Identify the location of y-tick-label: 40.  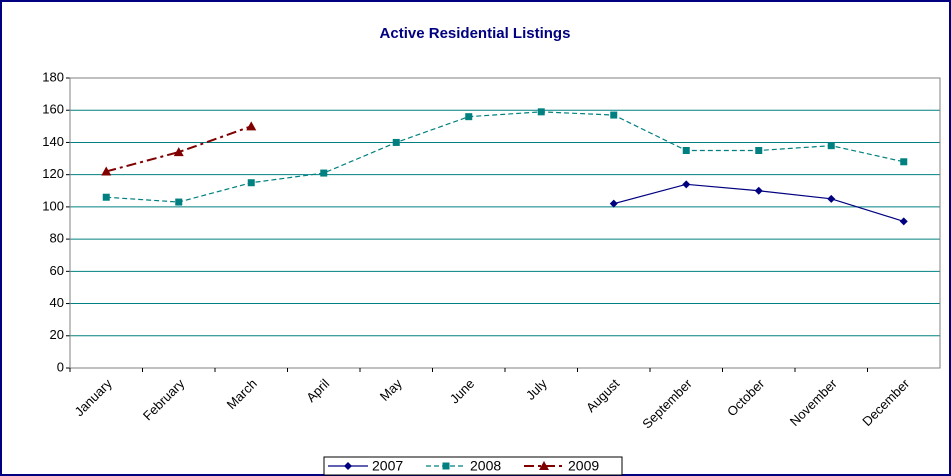
(57, 302).